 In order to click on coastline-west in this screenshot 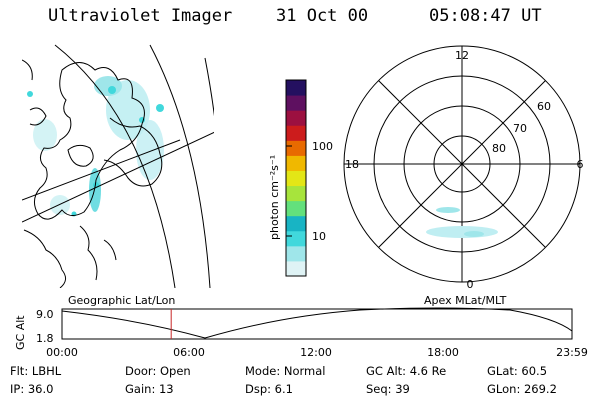, I will do `click(38, 116)`.